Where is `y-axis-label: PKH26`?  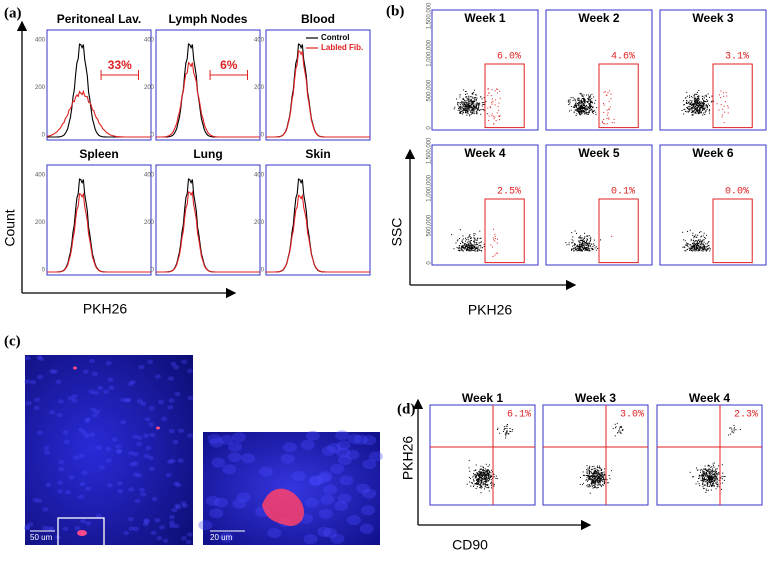
y-axis-label: PKH26 is located at coordinates (408, 458).